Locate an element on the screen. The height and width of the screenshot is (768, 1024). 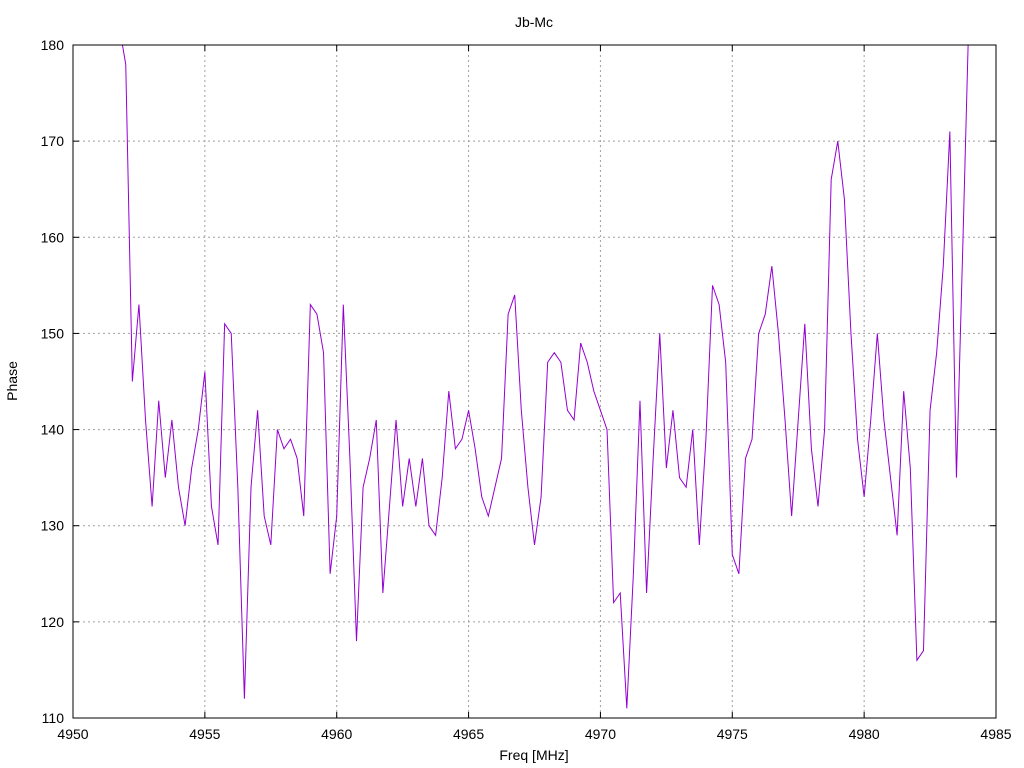
y-tick-label: 130 is located at coordinates (53, 526).